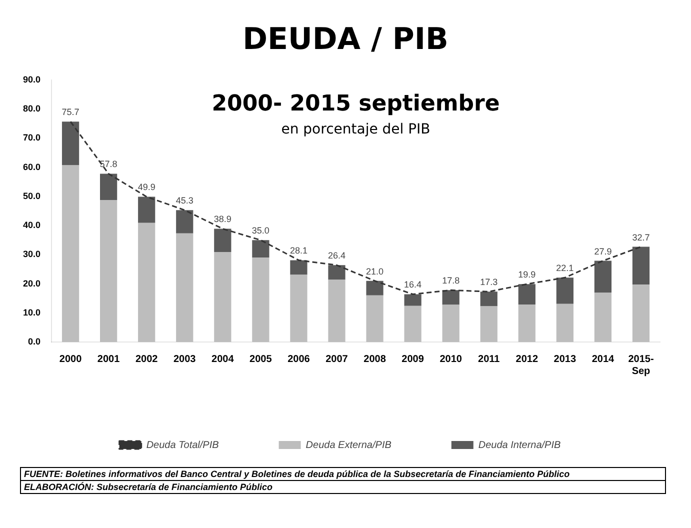 The width and height of the screenshot is (691, 528). Describe the element at coordinates (349, 445) in the screenshot. I see `legend-label: Deuda Externa/PIB` at that location.